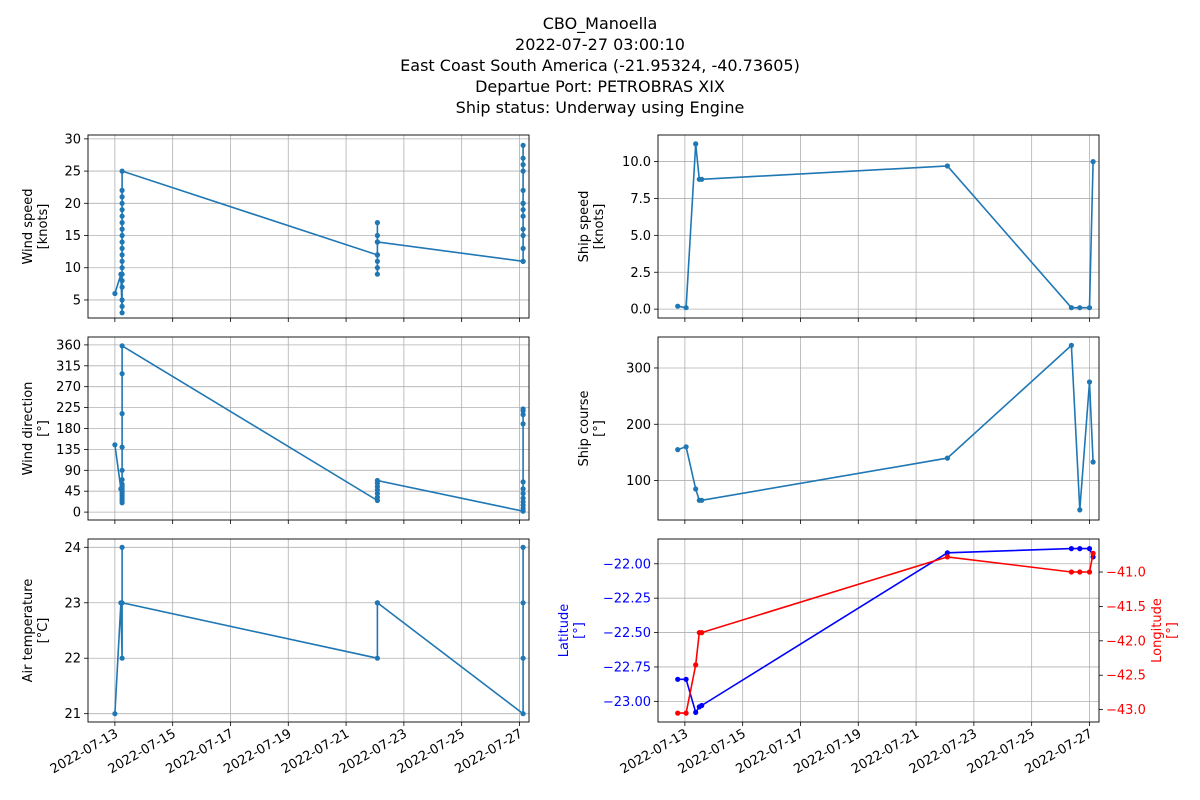 This screenshot has width=1200, height=800. Describe the element at coordinates (1126, 676) in the screenshot. I see `y-right-tick-label: −42.5` at that location.